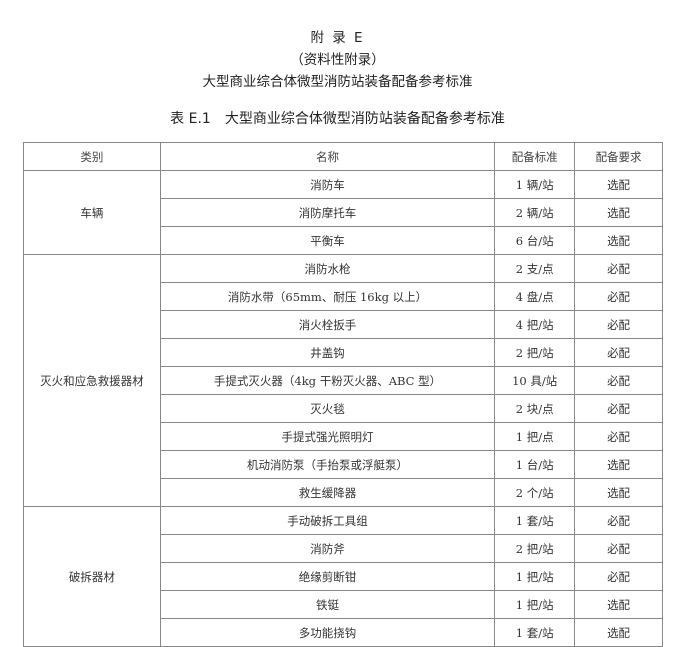  What do you see at coordinates (327, 604) in the screenshot?
I see `name-cell: 铁铤` at bounding box center [327, 604].